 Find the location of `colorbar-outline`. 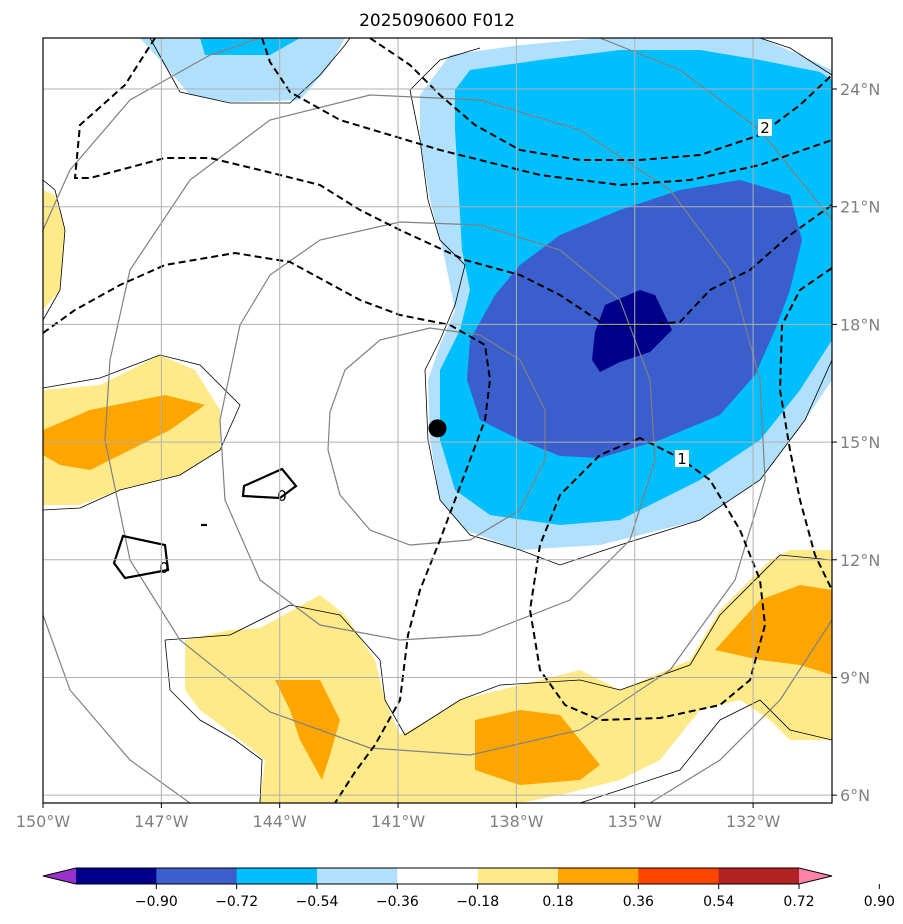

colorbar-outline is located at coordinates (437, 876).